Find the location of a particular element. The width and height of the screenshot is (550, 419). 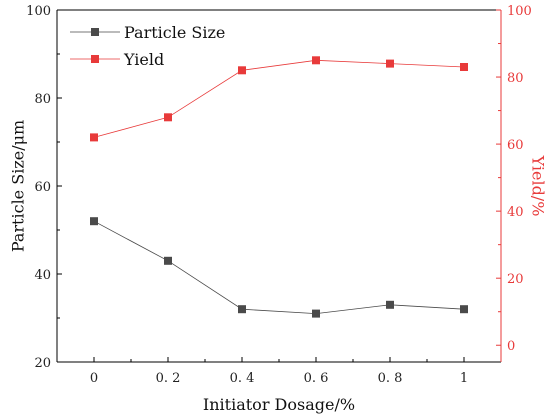

y-tick-label: 100 is located at coordinates (38, 11).